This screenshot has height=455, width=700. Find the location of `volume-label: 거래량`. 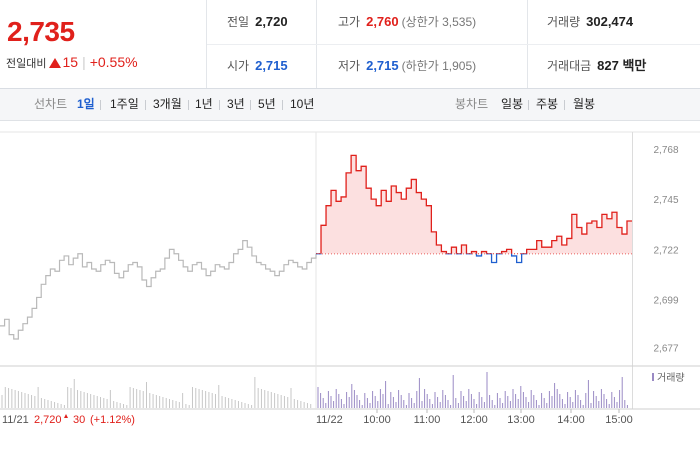

volume-label: 거래량 is located at coordinates (564, 22).